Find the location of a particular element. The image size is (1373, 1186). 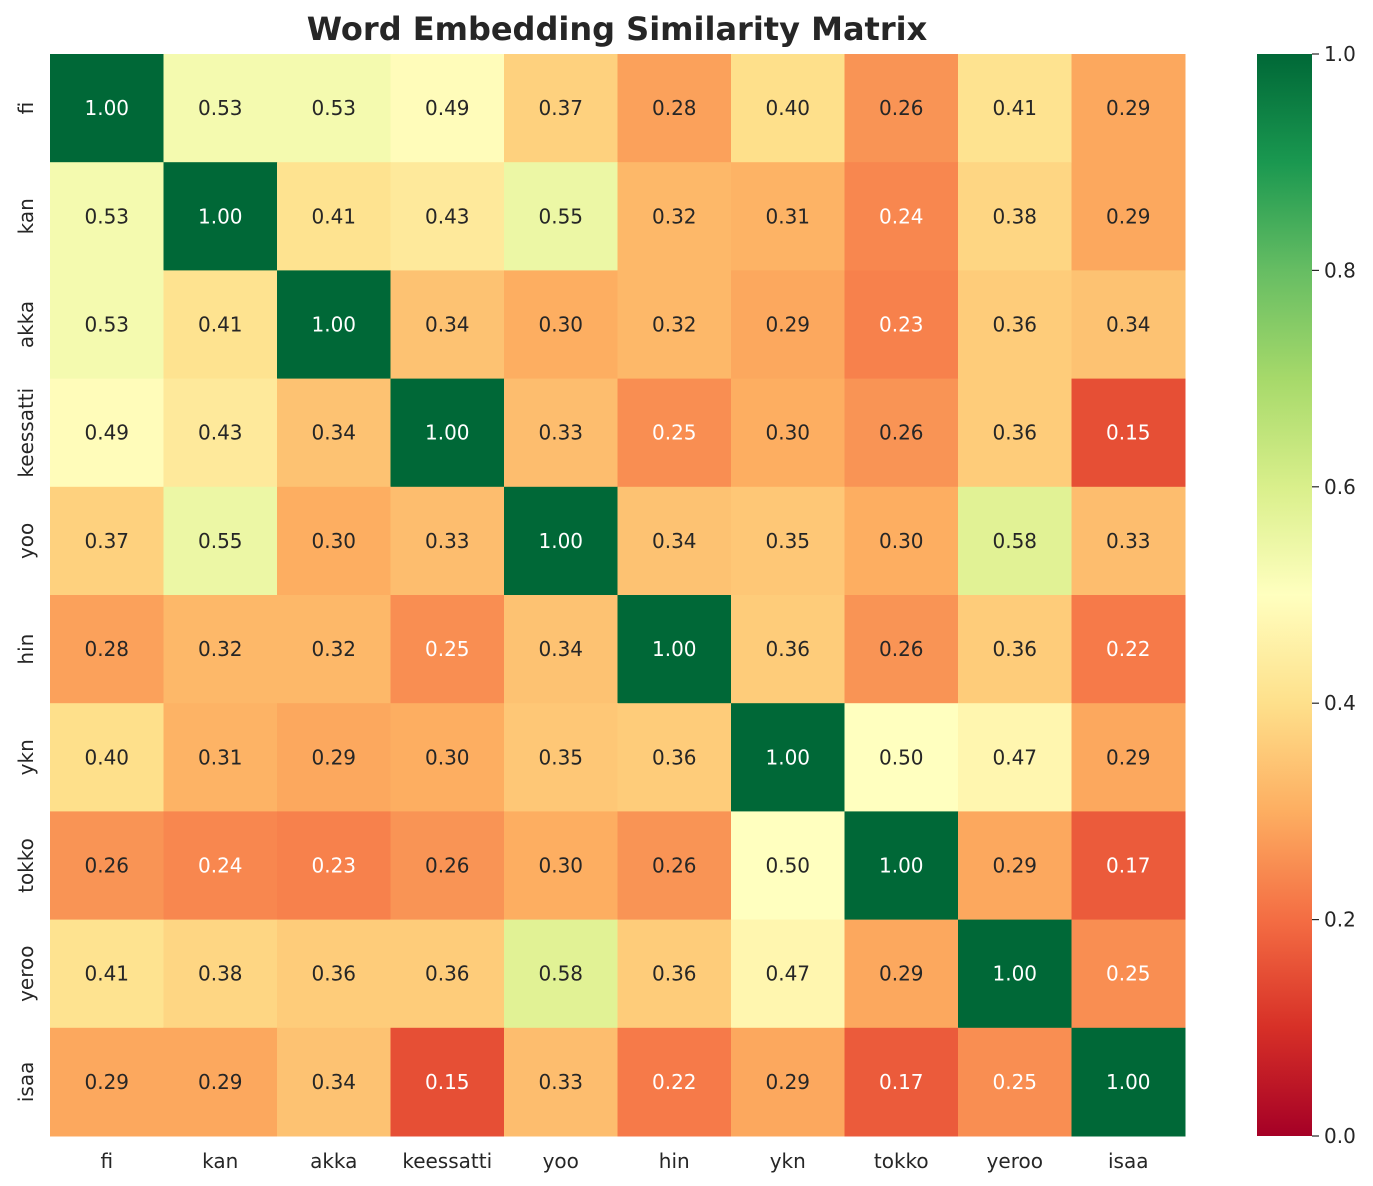

cell-value-label: 0.49 is located at coordinates (447, 108).